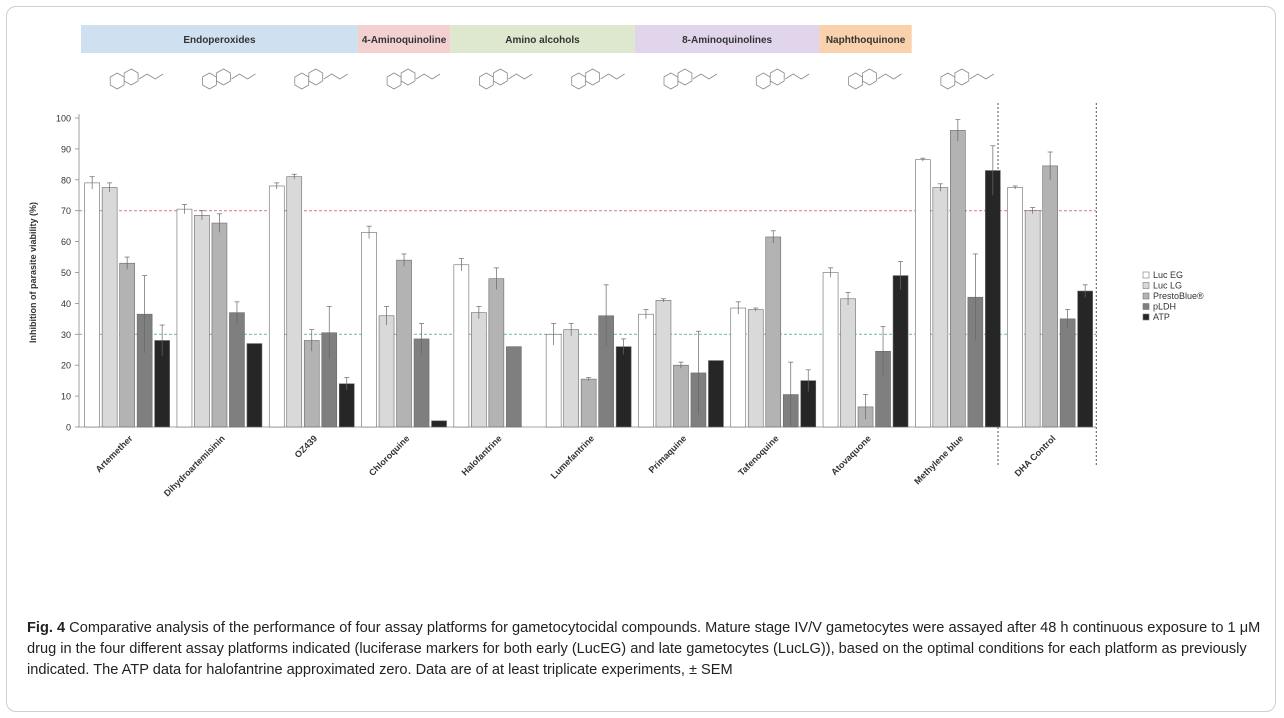 This screenshot has height=718, width=1284. I want to click on y-tick-label: 50, so click(66, 273).